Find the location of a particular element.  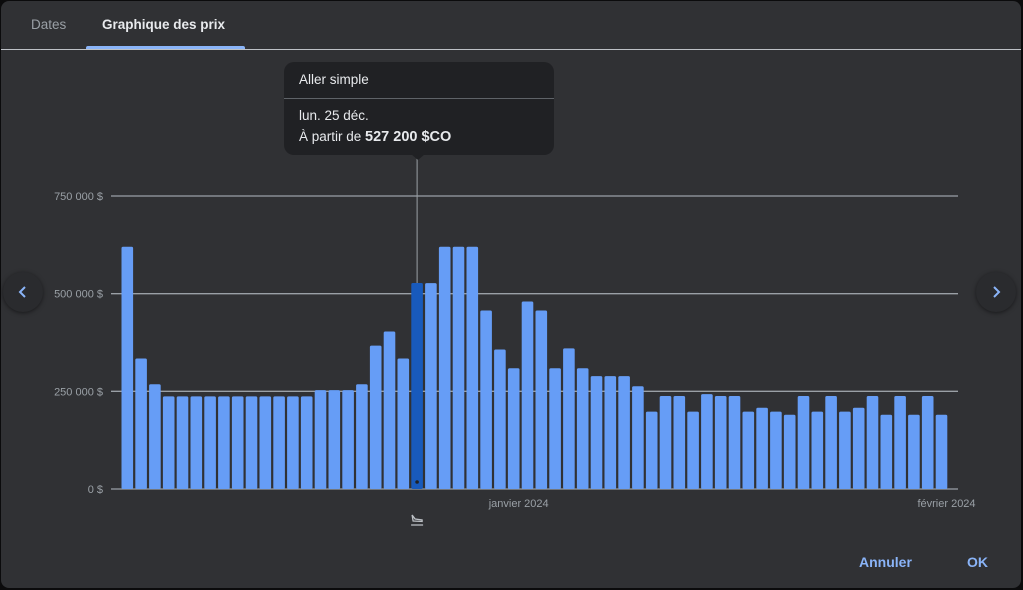

flight-land-icon is located at coordinates (417, 520).